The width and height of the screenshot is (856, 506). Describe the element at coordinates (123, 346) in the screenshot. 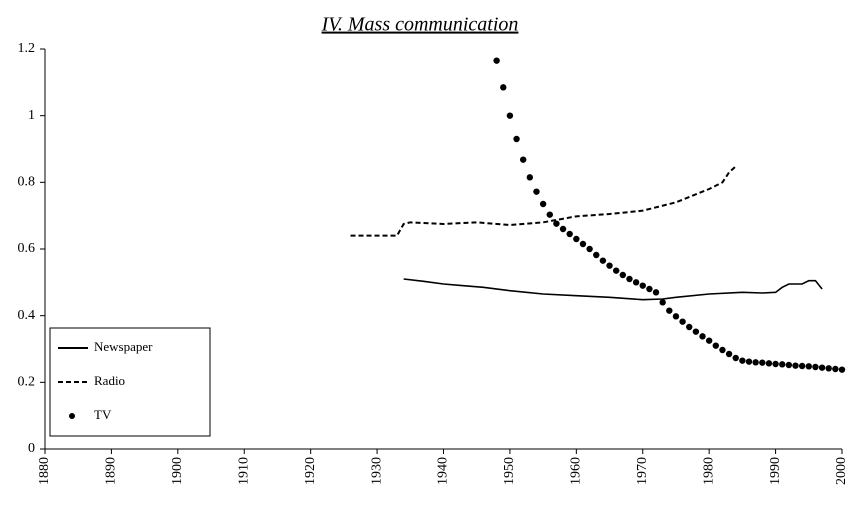

I see `legend-label: Newspaper` at that location.